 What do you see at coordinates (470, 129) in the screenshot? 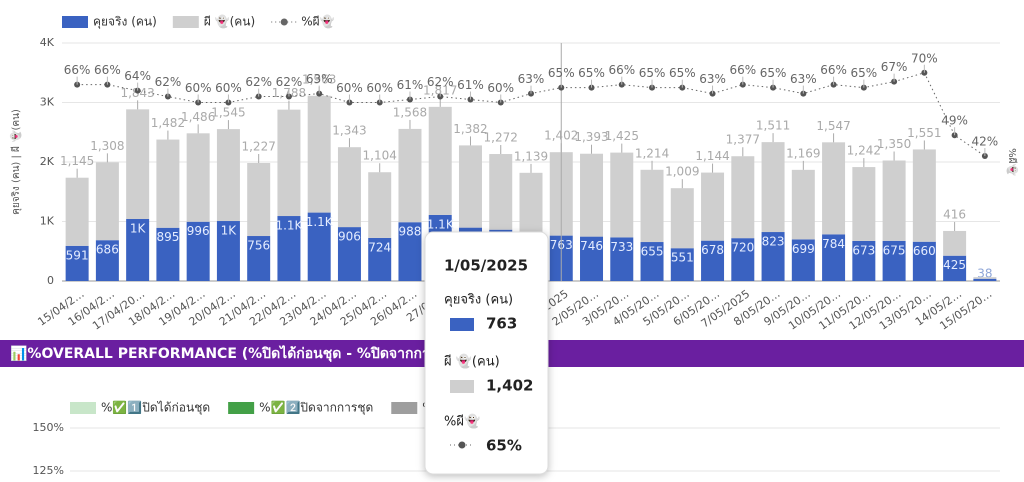
I see `bar-value-label: 1,382` at bounding box center [470, 129].